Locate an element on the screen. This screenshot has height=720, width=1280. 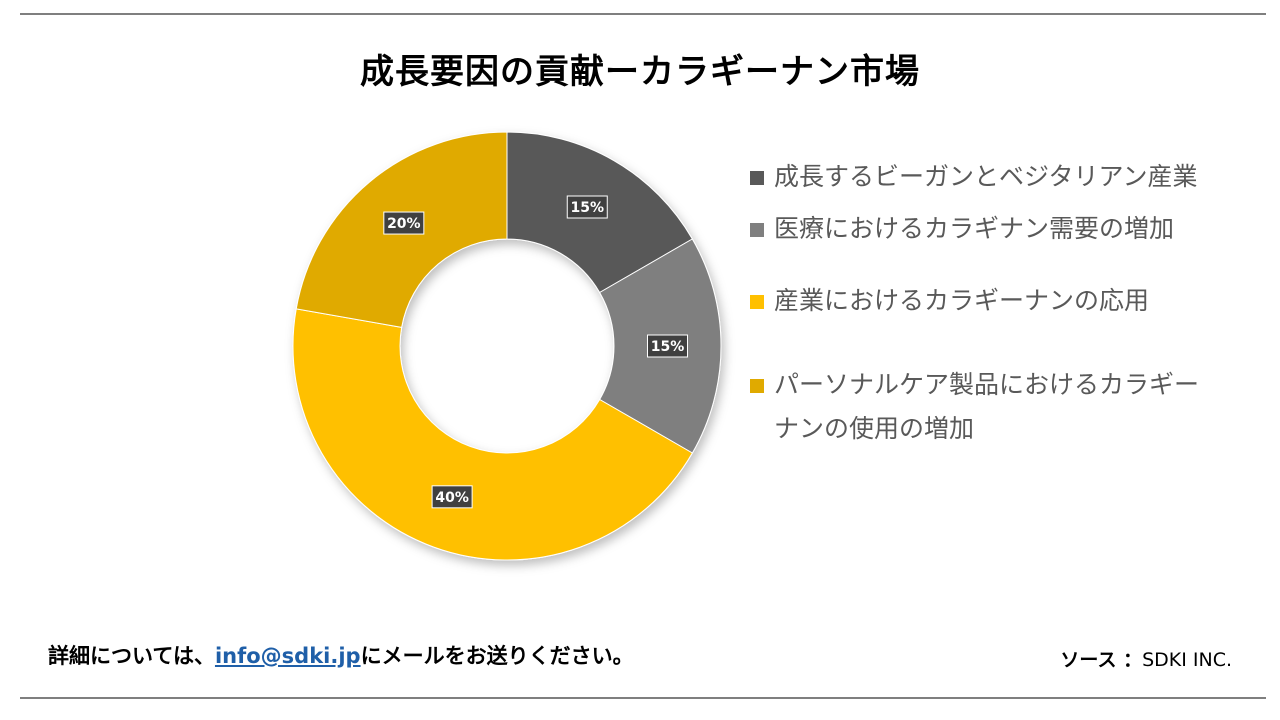
legend-item: 医療におけるカラギナン需要の増加 is located at coordinates (985, 229).